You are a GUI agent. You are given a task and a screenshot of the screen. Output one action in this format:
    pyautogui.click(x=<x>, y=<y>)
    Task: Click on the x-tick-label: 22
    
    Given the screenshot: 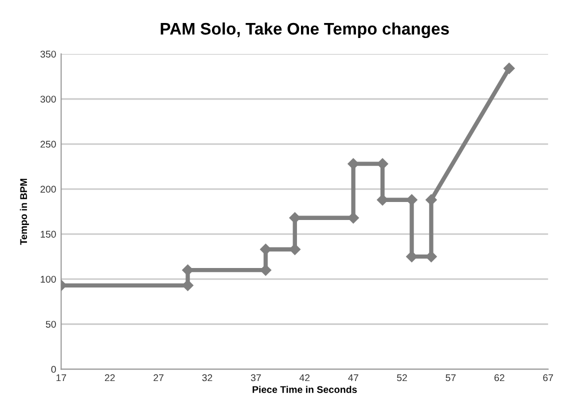 What is the action you would take?
    pyautogui.click(x=109, y=378)
    